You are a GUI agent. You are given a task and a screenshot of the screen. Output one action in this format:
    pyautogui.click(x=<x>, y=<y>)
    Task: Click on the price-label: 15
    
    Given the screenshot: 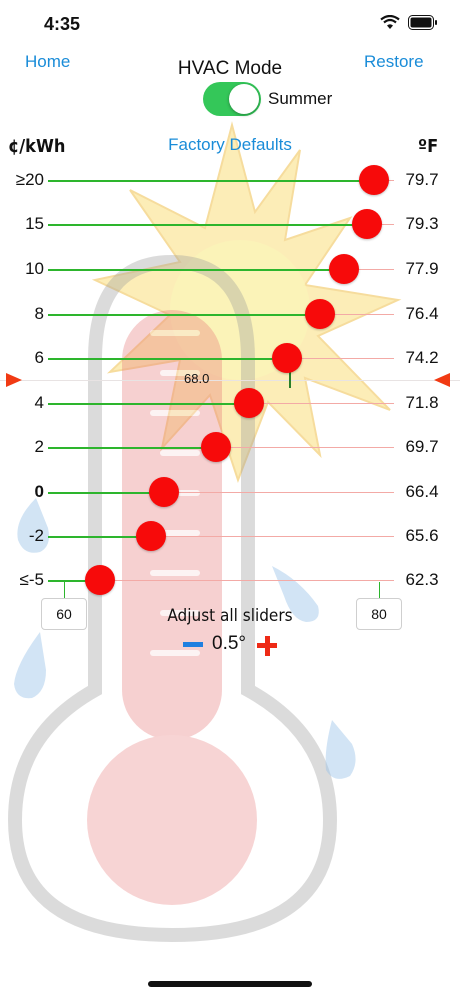 What is the action you would take?
    pyautogui.click(x=34, y=223)
    